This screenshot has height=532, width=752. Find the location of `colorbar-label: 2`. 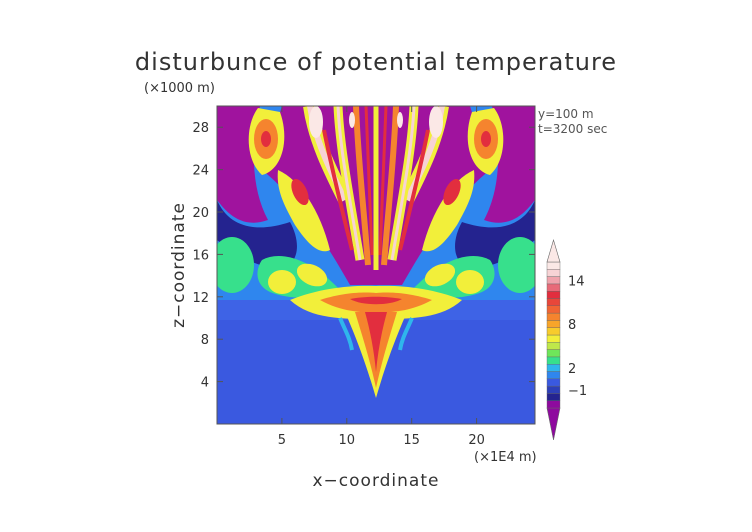

colorbar-label: 2 is located at coordinates (572, 369).